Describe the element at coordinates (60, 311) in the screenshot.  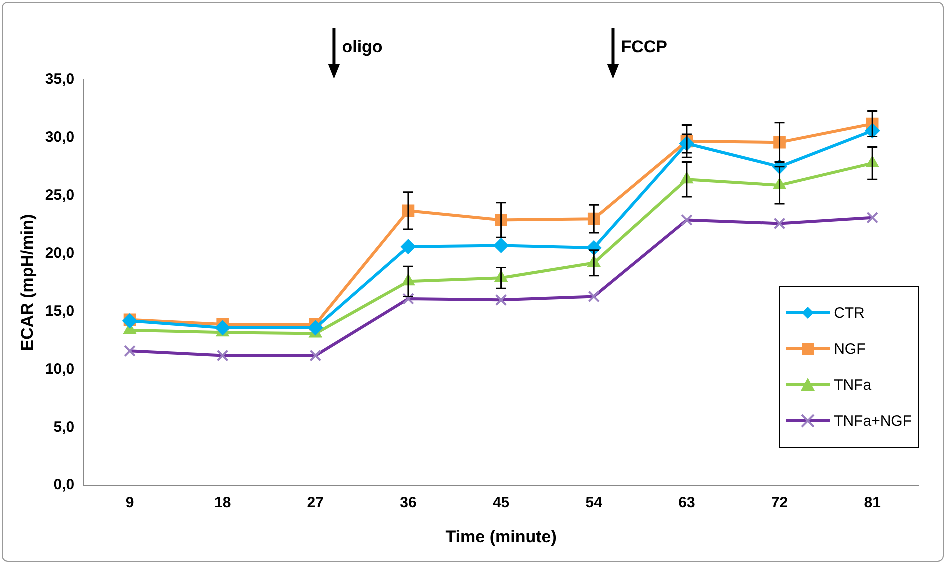
I see `y-tick-label: 15,0` at that location.